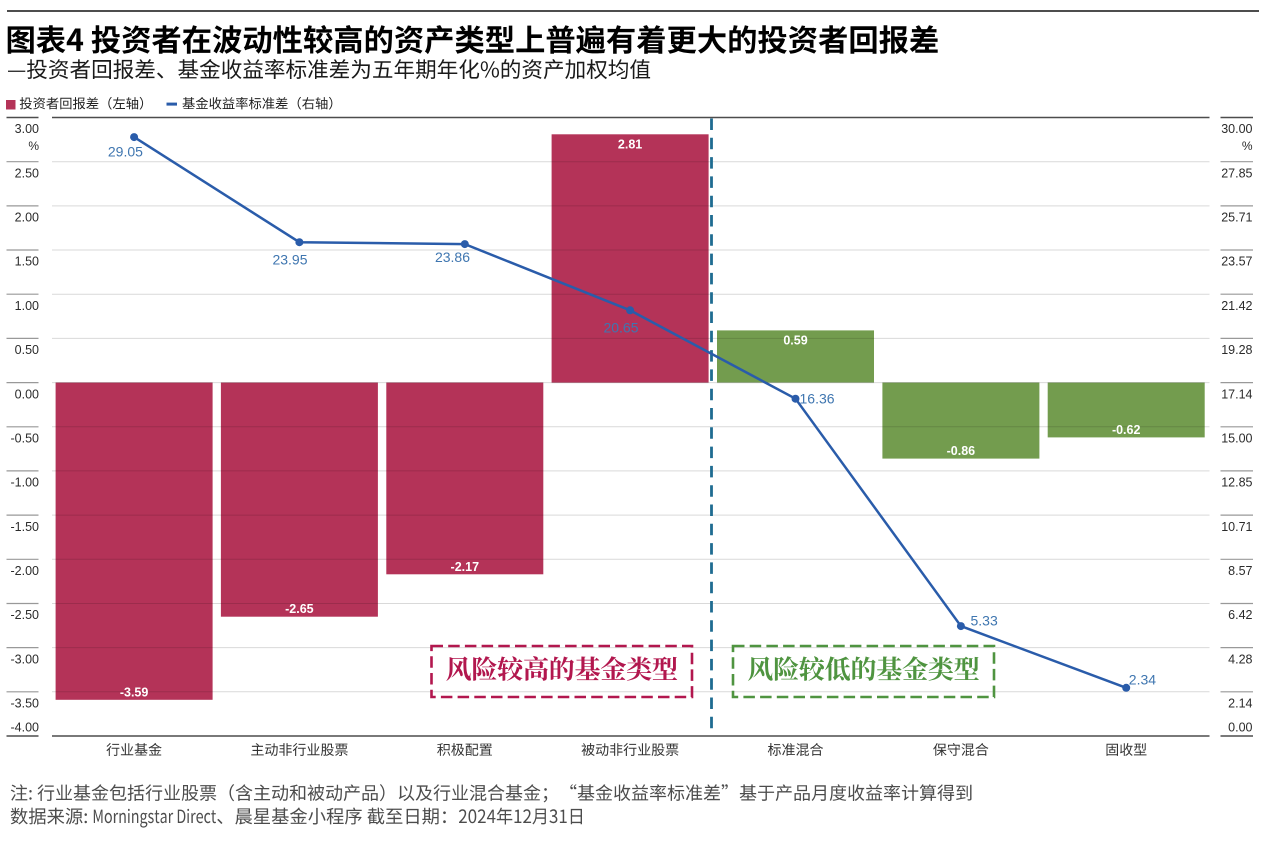  What do you see at coordinates (1142, 680) in the screenshot?
I see `svg-text: 2.34` at bounding box center [1142, 680].